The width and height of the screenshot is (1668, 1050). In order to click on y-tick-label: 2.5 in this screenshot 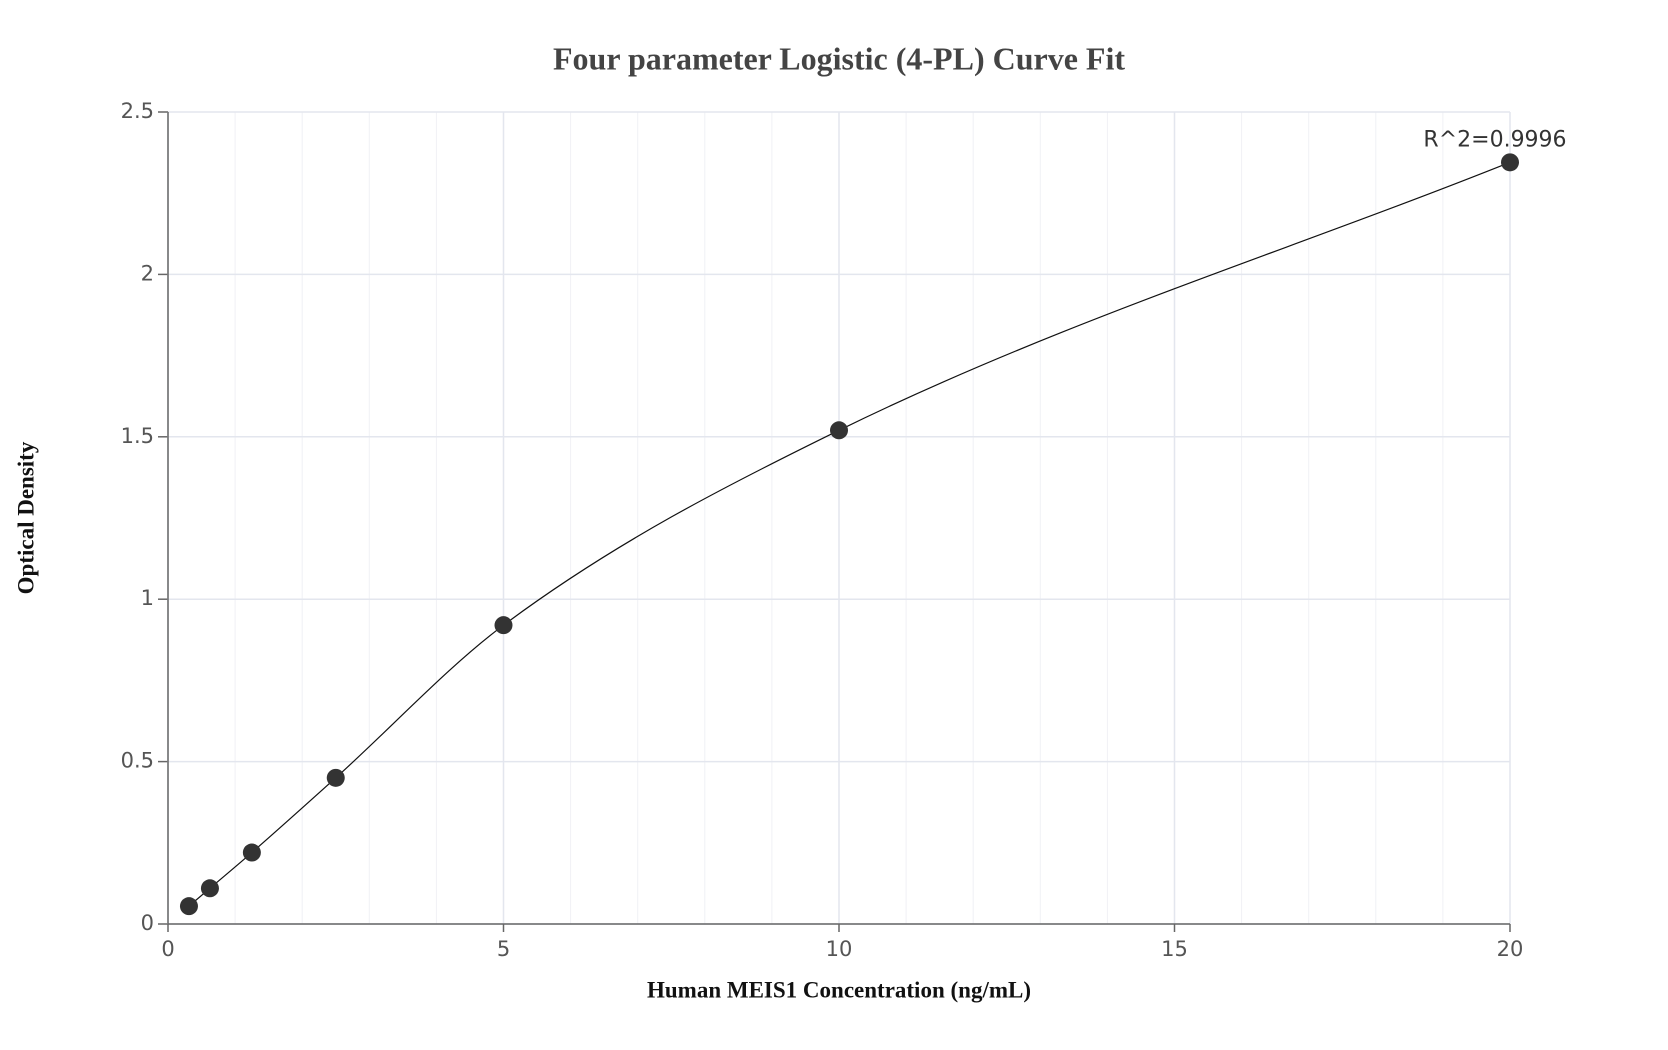, I will do `click(137, 111)`.